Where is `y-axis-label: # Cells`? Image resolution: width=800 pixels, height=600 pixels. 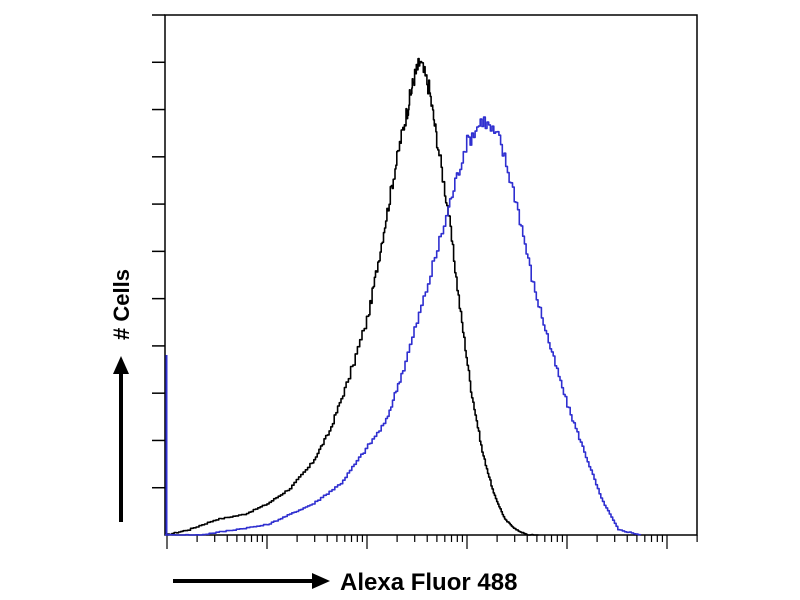 y-axis-label: # Cells is located at coordinates (121, 304).